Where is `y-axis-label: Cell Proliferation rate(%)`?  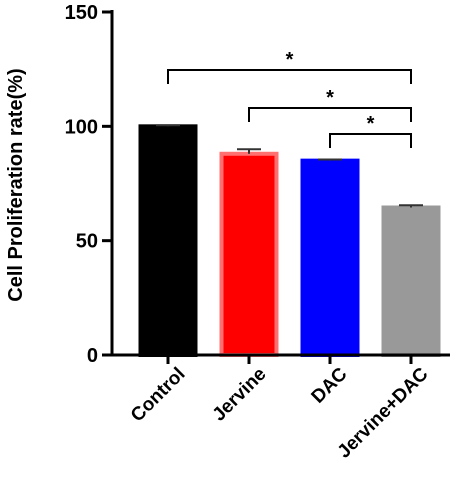 y-axis-label: Cell Proliferation rate(%) is located at coordinates (16, 184).